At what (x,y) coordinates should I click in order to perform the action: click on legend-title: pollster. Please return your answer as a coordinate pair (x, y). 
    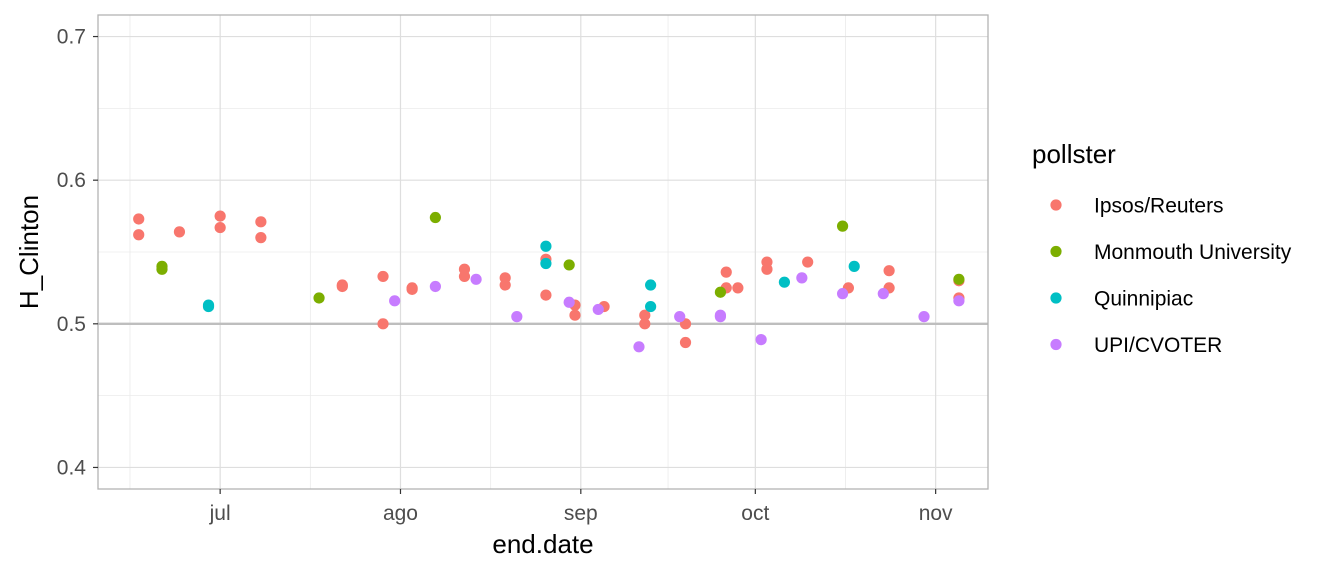
    Looking at the image, I should click on (1074, 154).